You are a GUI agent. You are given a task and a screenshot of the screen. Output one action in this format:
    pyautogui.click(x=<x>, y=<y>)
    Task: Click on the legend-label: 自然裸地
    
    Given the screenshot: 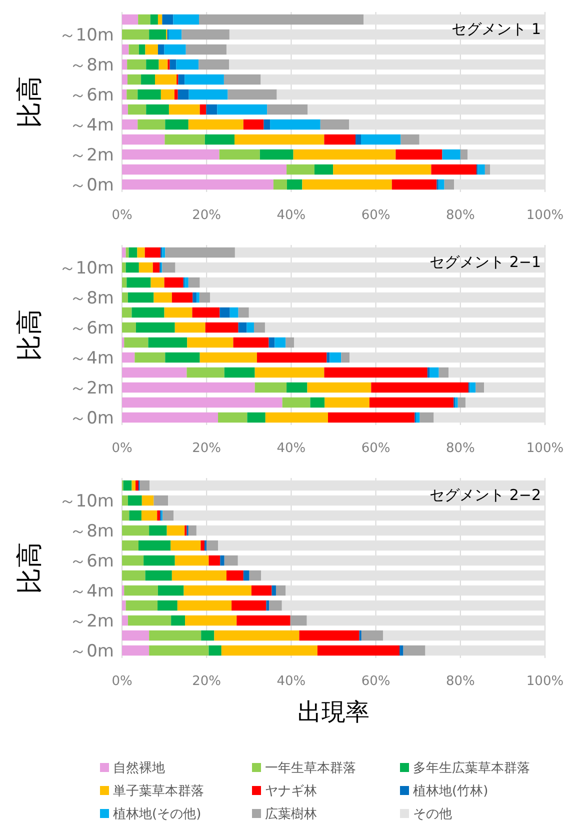 What is the action you would take?
    pyautogui.click(x=139, y=768)
    